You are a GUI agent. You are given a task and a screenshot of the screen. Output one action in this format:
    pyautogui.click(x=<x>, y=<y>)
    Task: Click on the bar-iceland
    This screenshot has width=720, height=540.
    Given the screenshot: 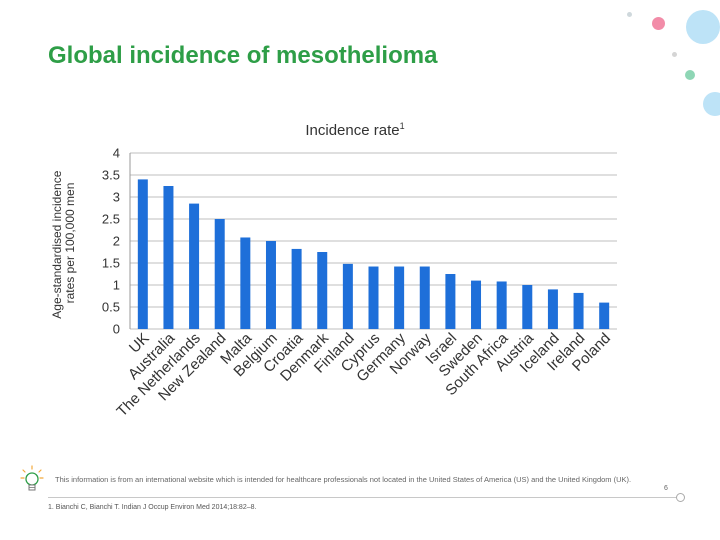 What is the action you would take?
    pyautogui.click(x=552, y=309)
    